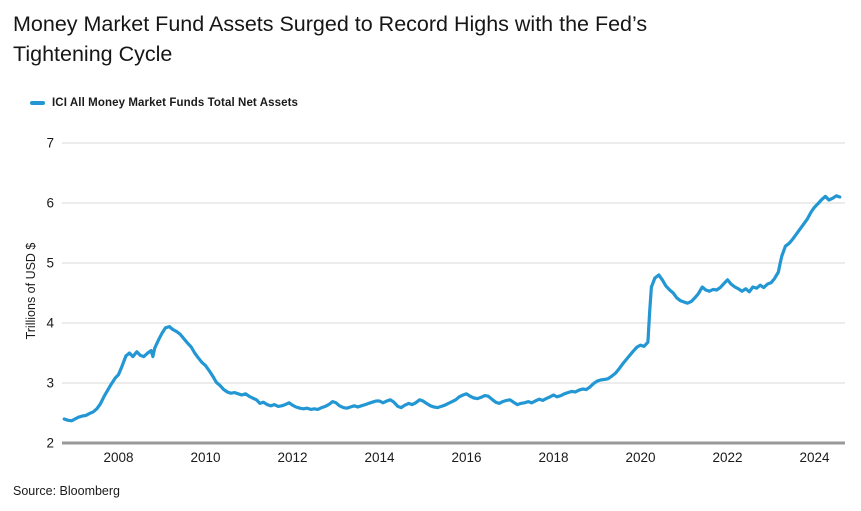 This screenshot has width=861, height=511. I want to click on x-tick-label: 2024, so click(815, 457).